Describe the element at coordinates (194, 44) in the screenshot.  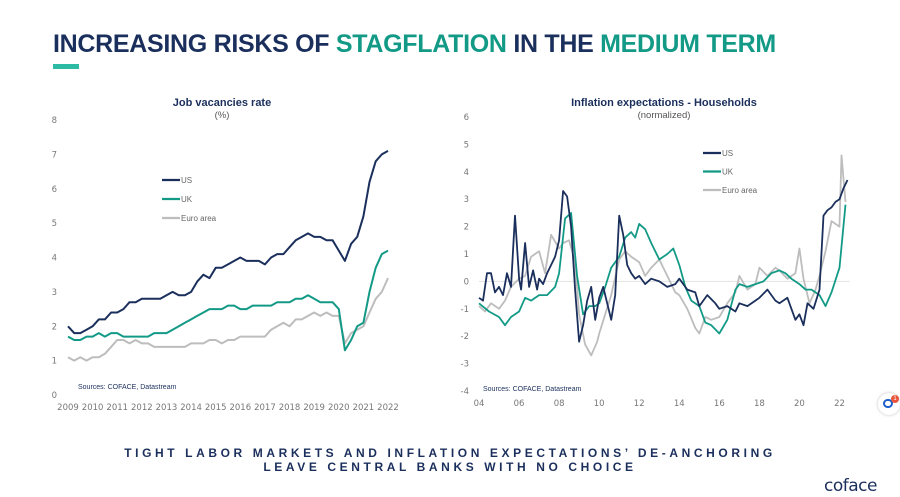
I see `title-part: INCREASING RISKS OF` at that location.